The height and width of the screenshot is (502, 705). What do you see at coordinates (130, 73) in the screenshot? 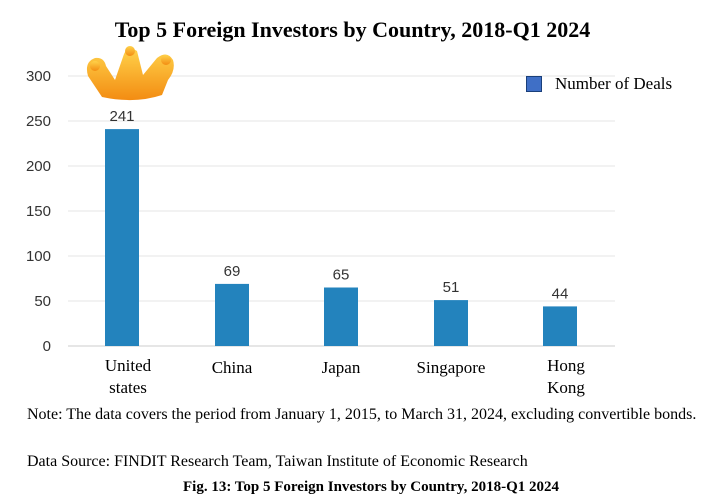
I see `crown-icon` at bounding box center [130, 73].